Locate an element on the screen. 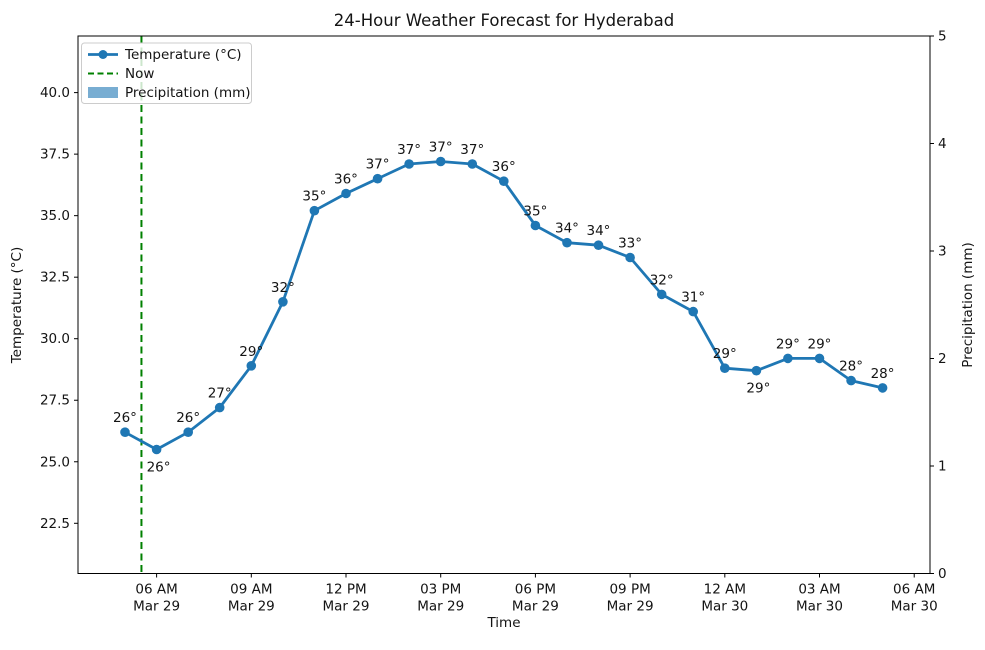  x-tick-label-time: 03 AM is located at coordinates (819, 590).